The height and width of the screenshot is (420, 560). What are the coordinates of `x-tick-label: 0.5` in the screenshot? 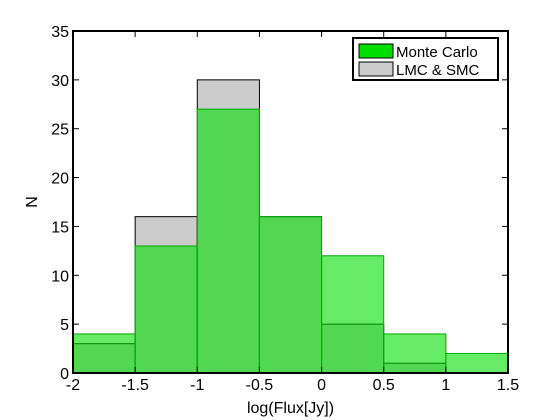 It's located at (384, 385).